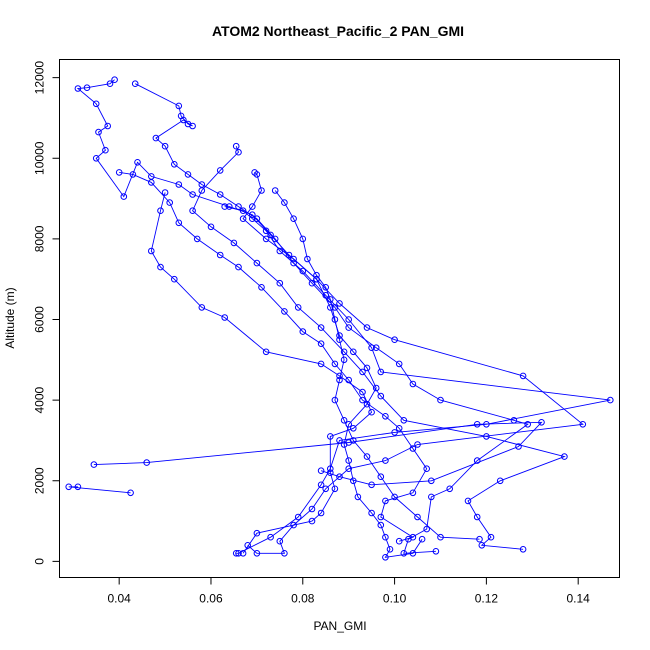 This screenshot has height=650, width=650. Describe the element at coordinates (211, 599) in the screenshot. I see `x-tick-label: 0.06` at that location.